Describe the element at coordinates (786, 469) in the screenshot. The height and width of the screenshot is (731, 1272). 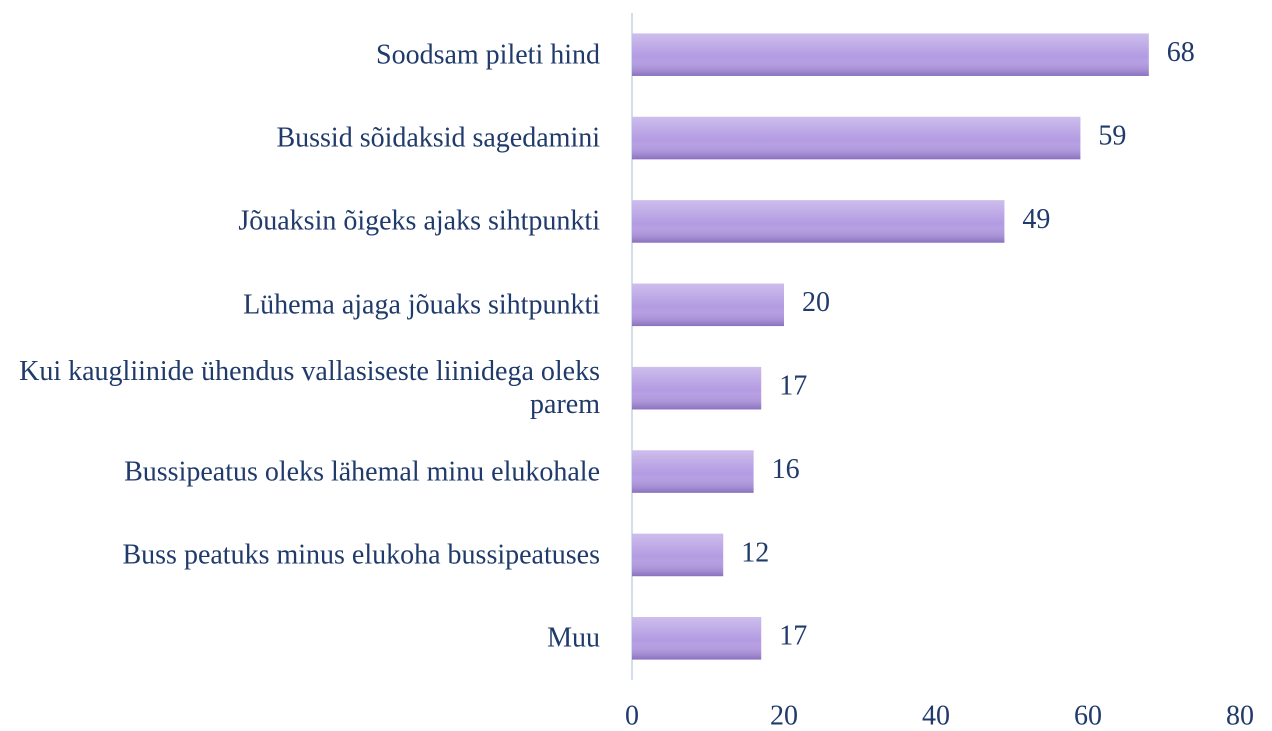
I see `value-label: 16` at that location.